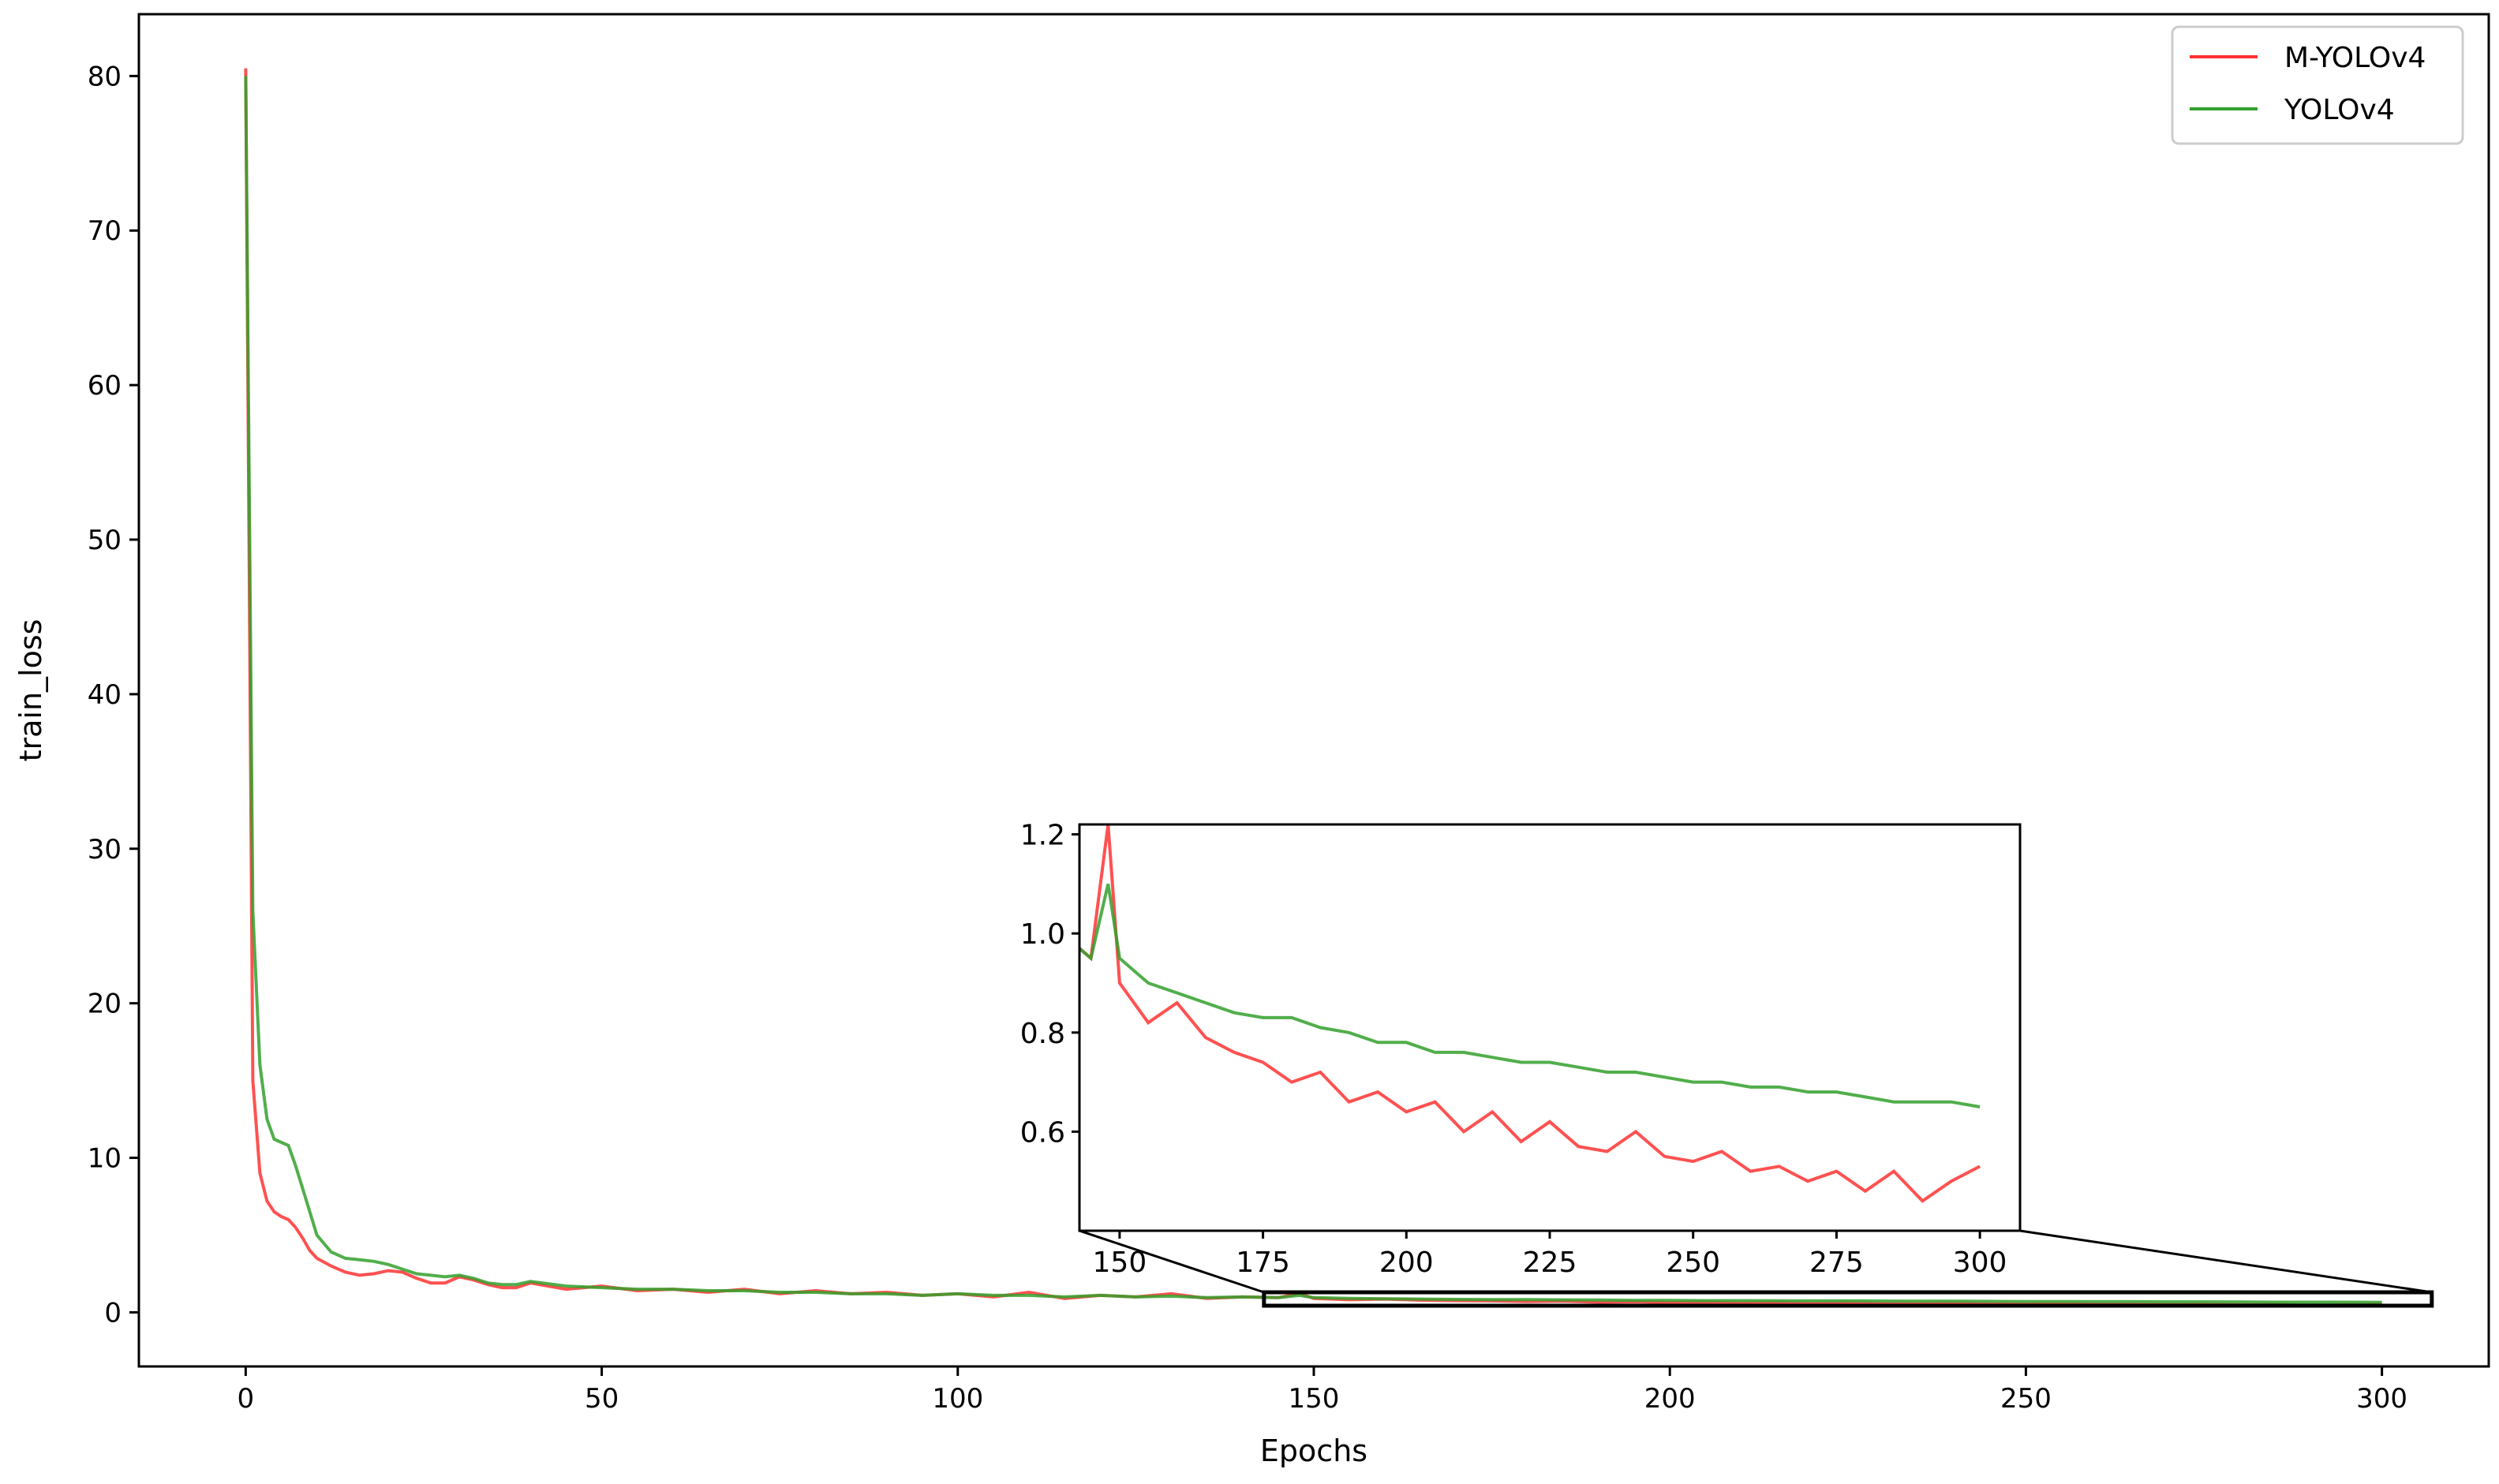  What do you see at coordinates (2381, 1399) in the screenshot?
I see `x-tick-label: 300` at bounding box center [2381, 1399].